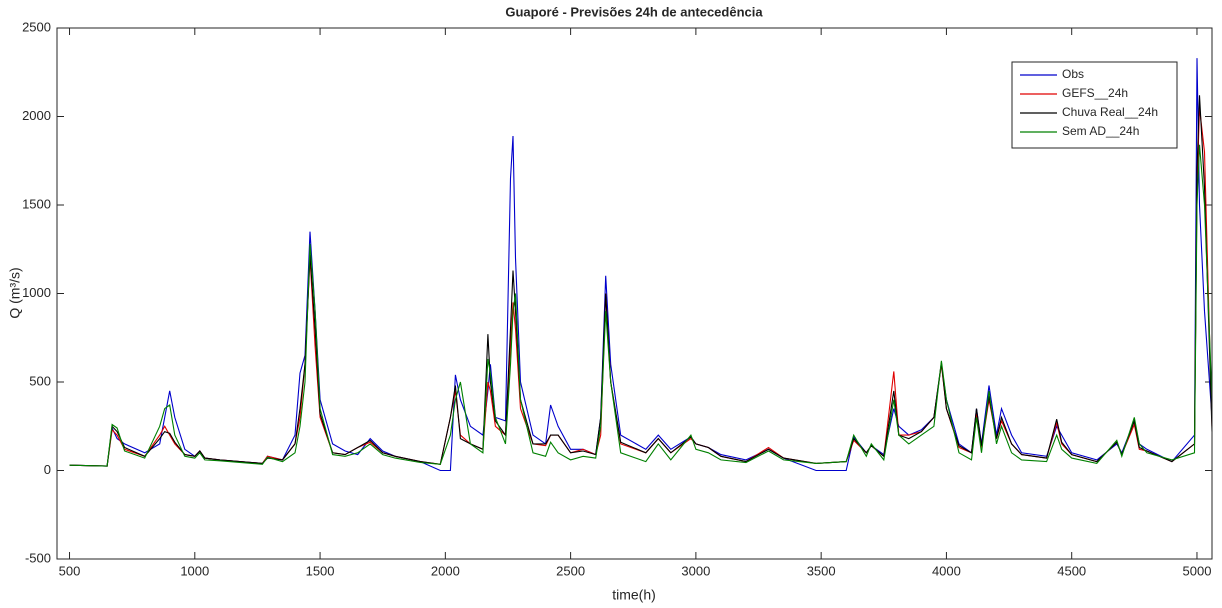  I want to click on y-tick-label: 1000, so click(36, 292).